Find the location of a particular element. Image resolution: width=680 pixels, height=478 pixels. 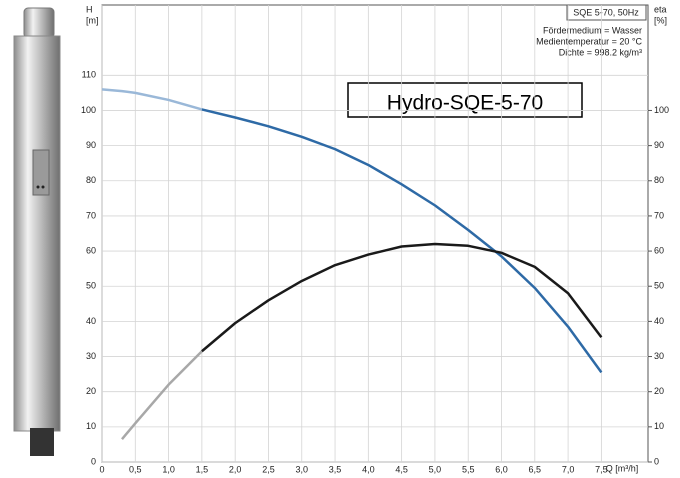

y2-tick-label: 60 is located at coordinates (659, 250).